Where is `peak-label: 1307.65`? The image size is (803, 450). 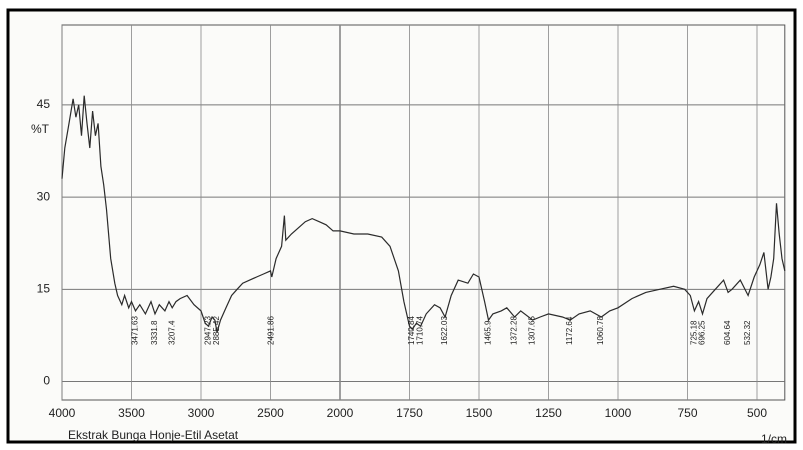
peak-label: 1307.65 is located at coordinates (532, 330).